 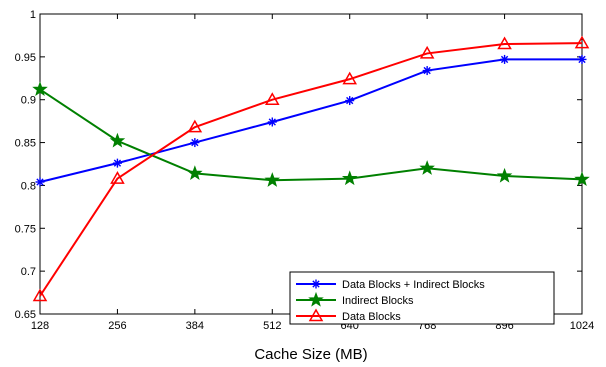 I want to click on x-tick-label: 1024, so click(x=582, y=326).